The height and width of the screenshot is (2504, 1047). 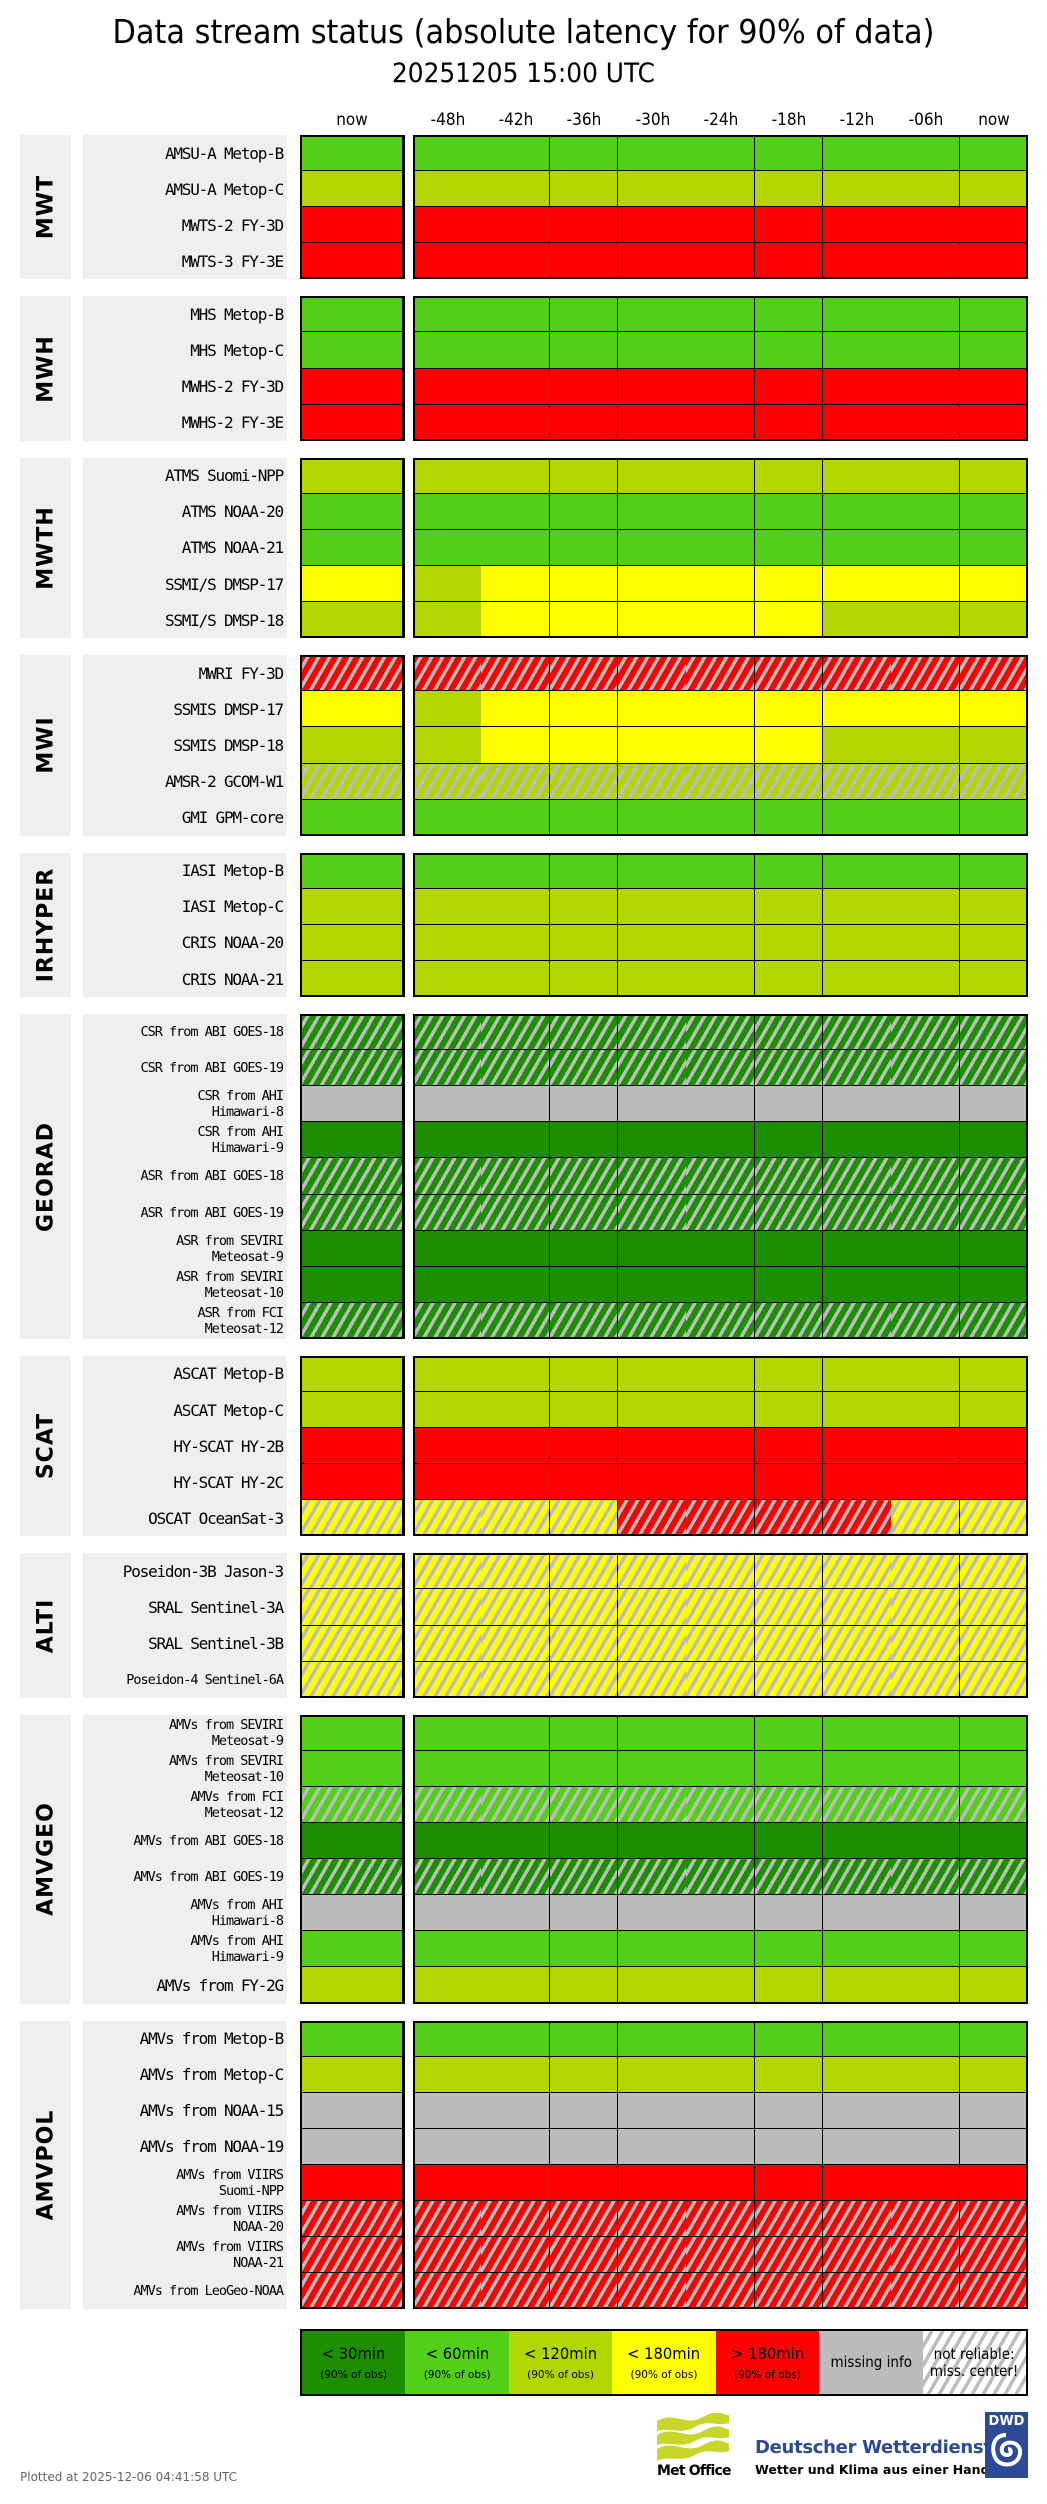 What do you see at coordinates (974, 2362) in the screenshot?
I see `legend-item-unreliable: not reliable: miss. center!` at bounding box center [974, 2362].